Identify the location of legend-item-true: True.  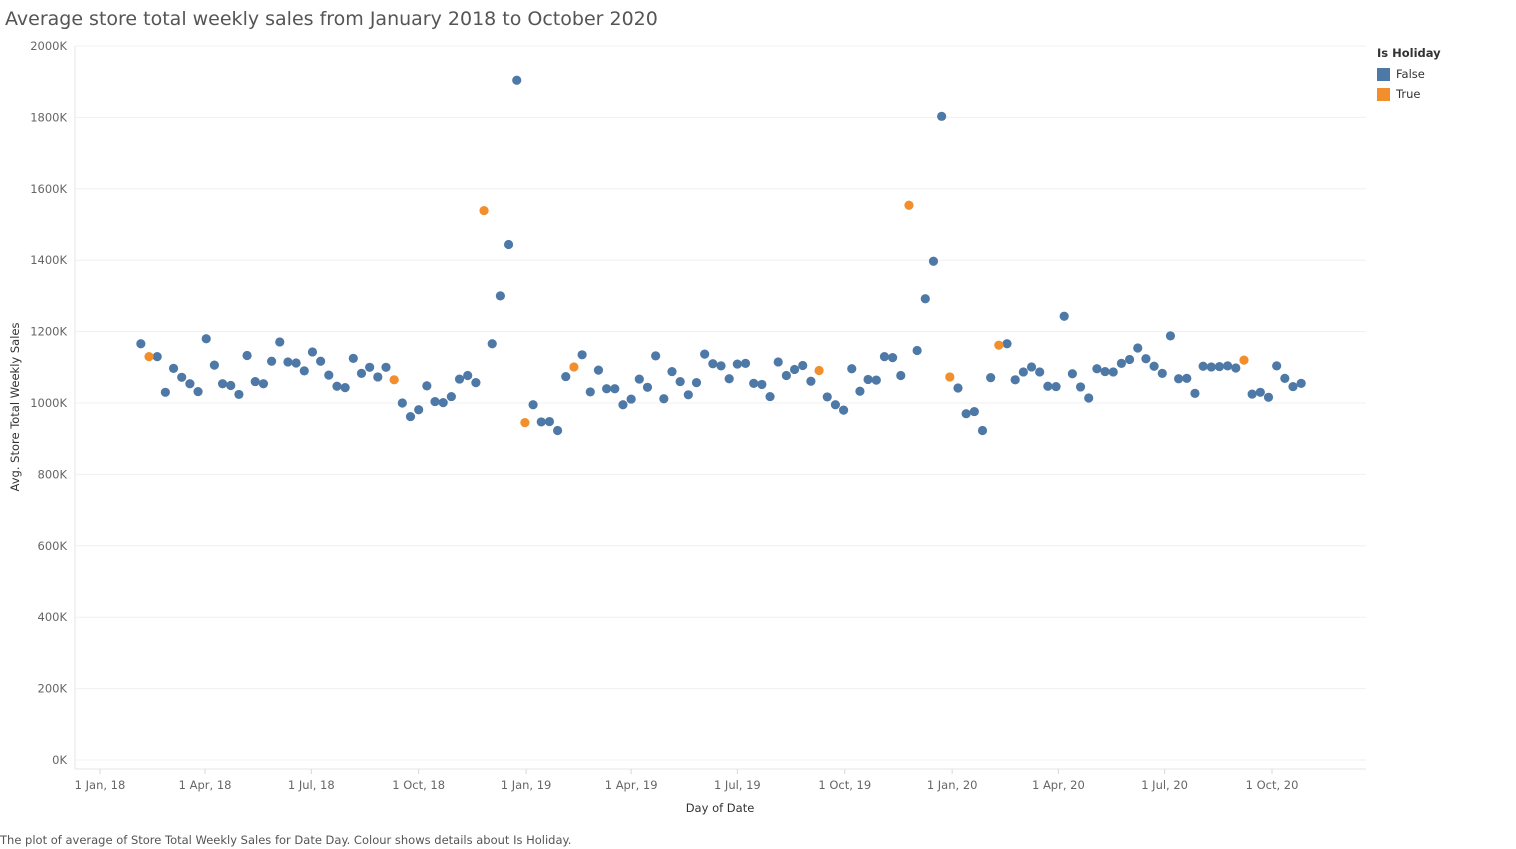
(1409, 94).